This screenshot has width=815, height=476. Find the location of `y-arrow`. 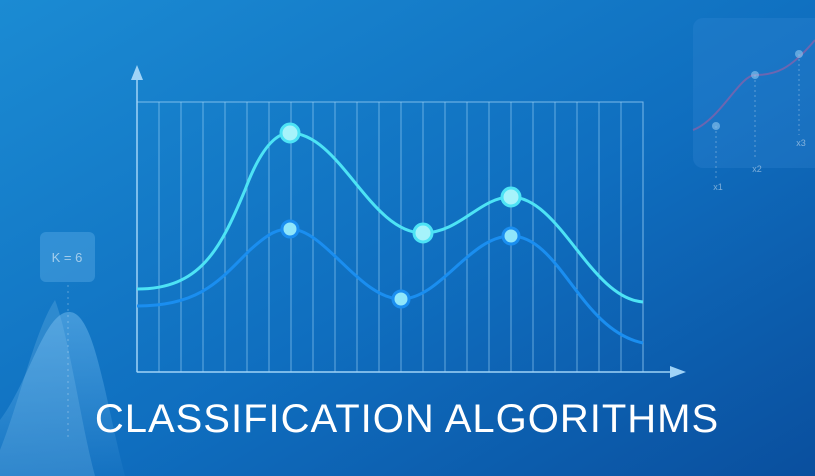

y-arrow is located at coordinates (137, 72).